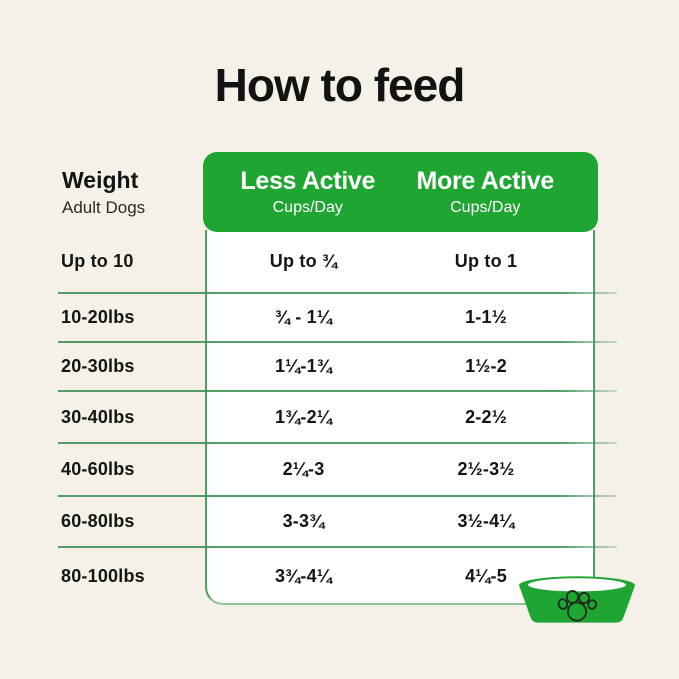 The image size is (679, 679). Describe the element at coordinates (337, 318) in the screenshot. I see `table-row: 10-20lbs ¾ - 1¼ 1-1½` at that location.